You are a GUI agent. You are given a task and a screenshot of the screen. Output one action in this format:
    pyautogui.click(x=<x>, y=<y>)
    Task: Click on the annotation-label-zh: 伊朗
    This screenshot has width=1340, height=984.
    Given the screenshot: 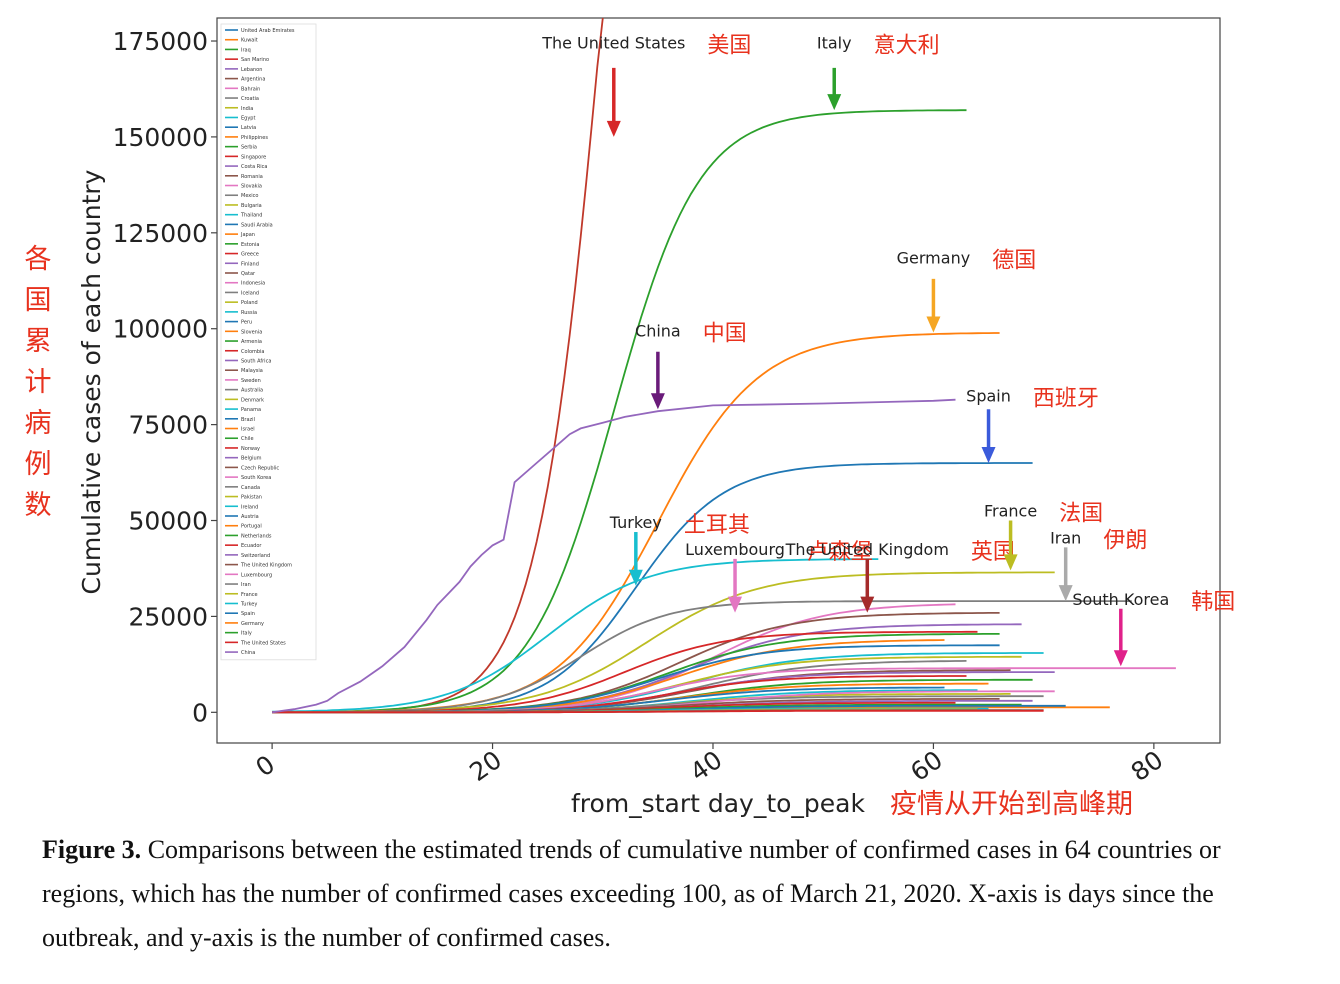 What is the action you would take?
    pyautogui.click(x=1125, y=541)
    